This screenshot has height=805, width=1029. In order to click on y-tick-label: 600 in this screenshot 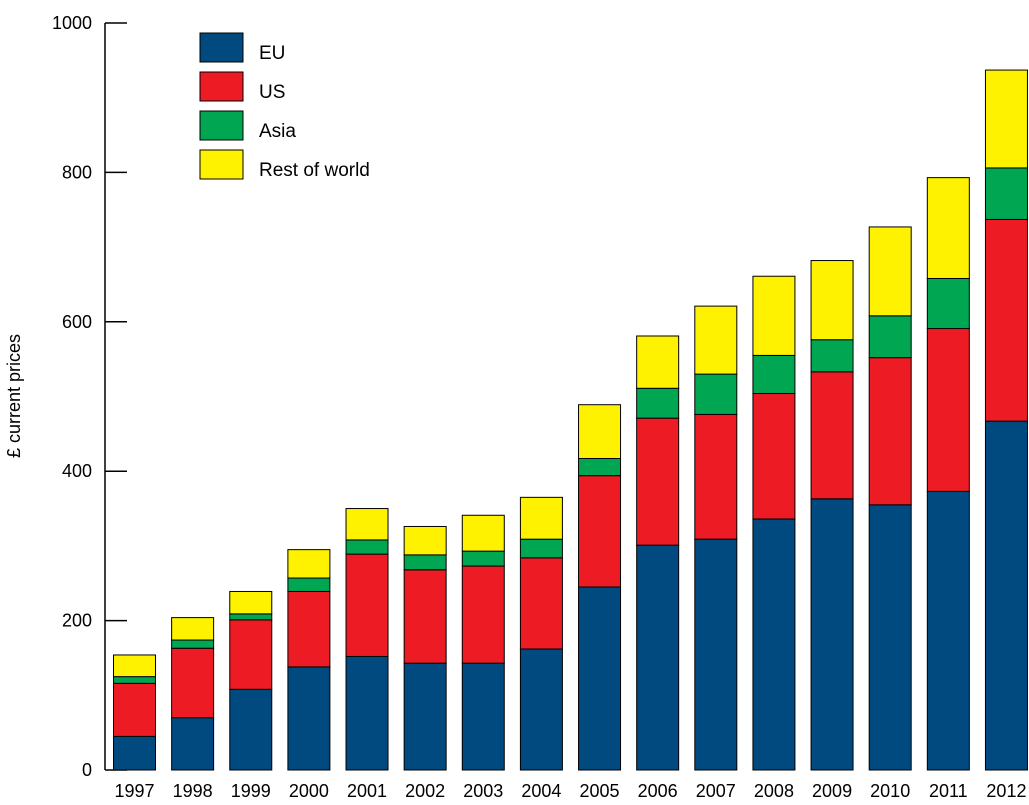, I will do `click(77, 322)`.